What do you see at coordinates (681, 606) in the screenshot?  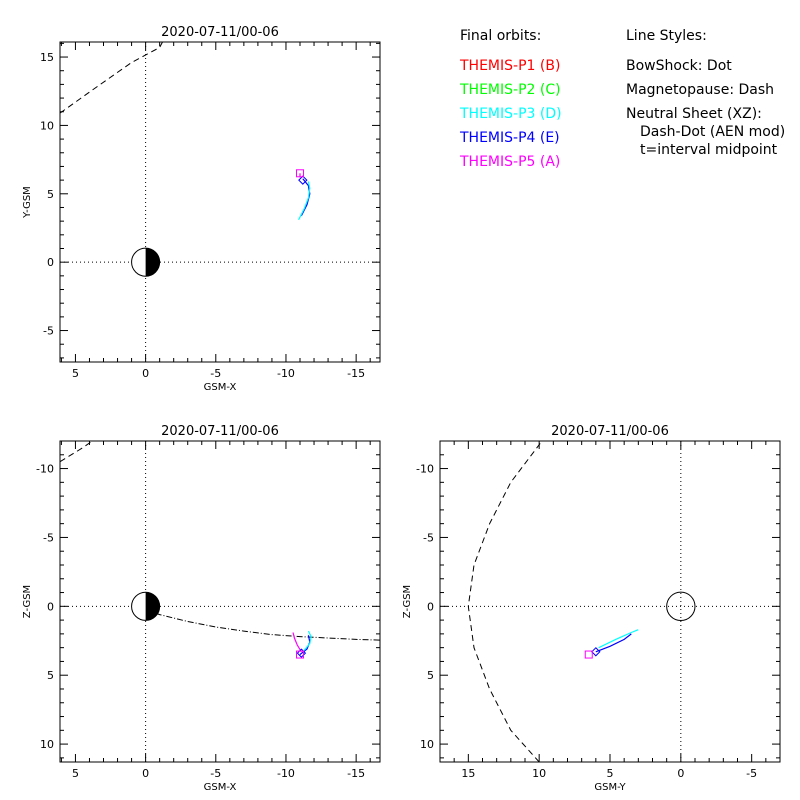 I see `earth-outline` at bounding box center [681, 606].